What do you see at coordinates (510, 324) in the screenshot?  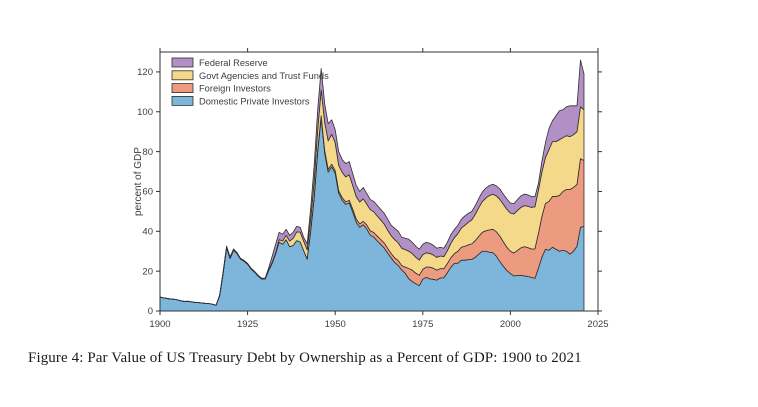 I see `x-tick-label: 2000` at bounding box center [510, 324].